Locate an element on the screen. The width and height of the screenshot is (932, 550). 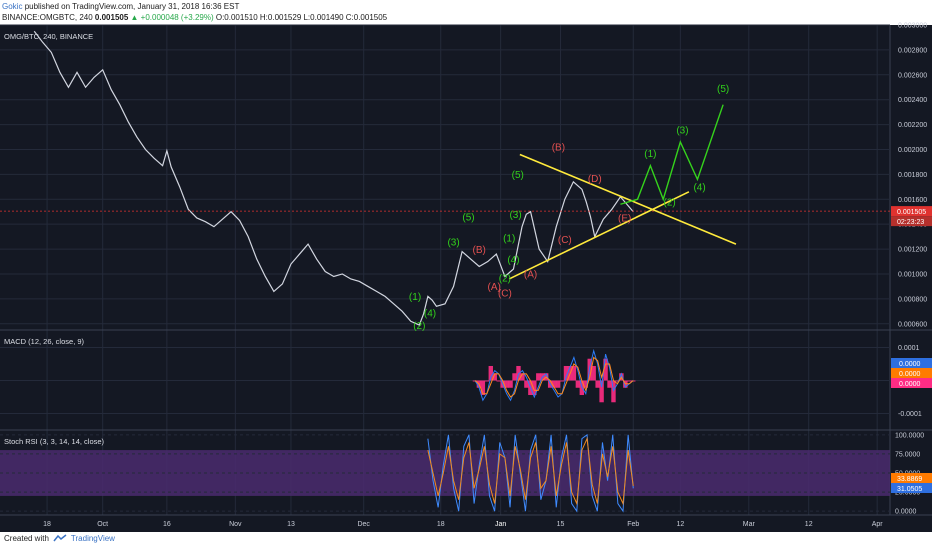
stoch-title: Stoch RSI (3, 3, 14, 14, close) is located at coordinates (54, 441).